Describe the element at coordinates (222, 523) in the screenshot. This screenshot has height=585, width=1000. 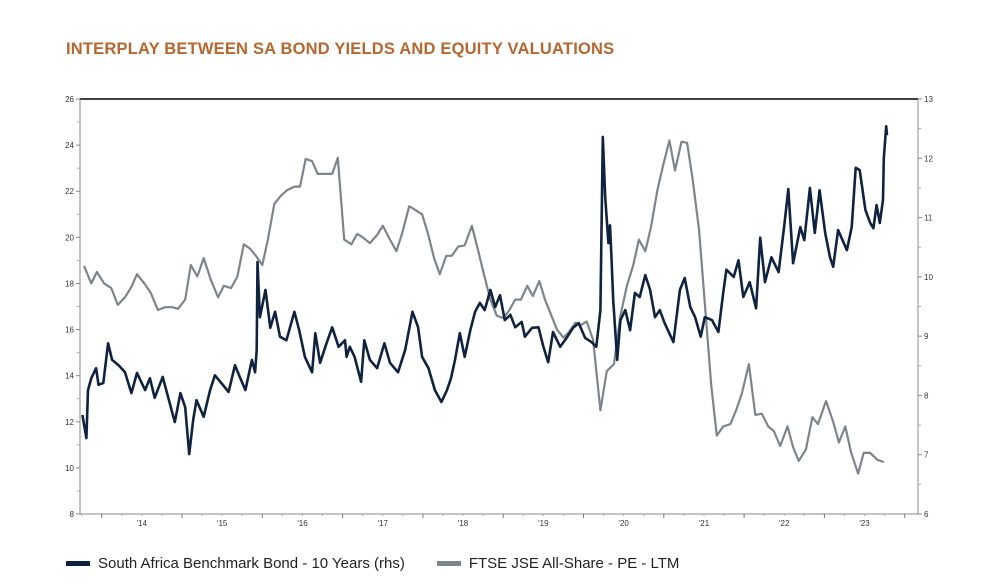
I see `x-axis-tick-label: '15` at that location.